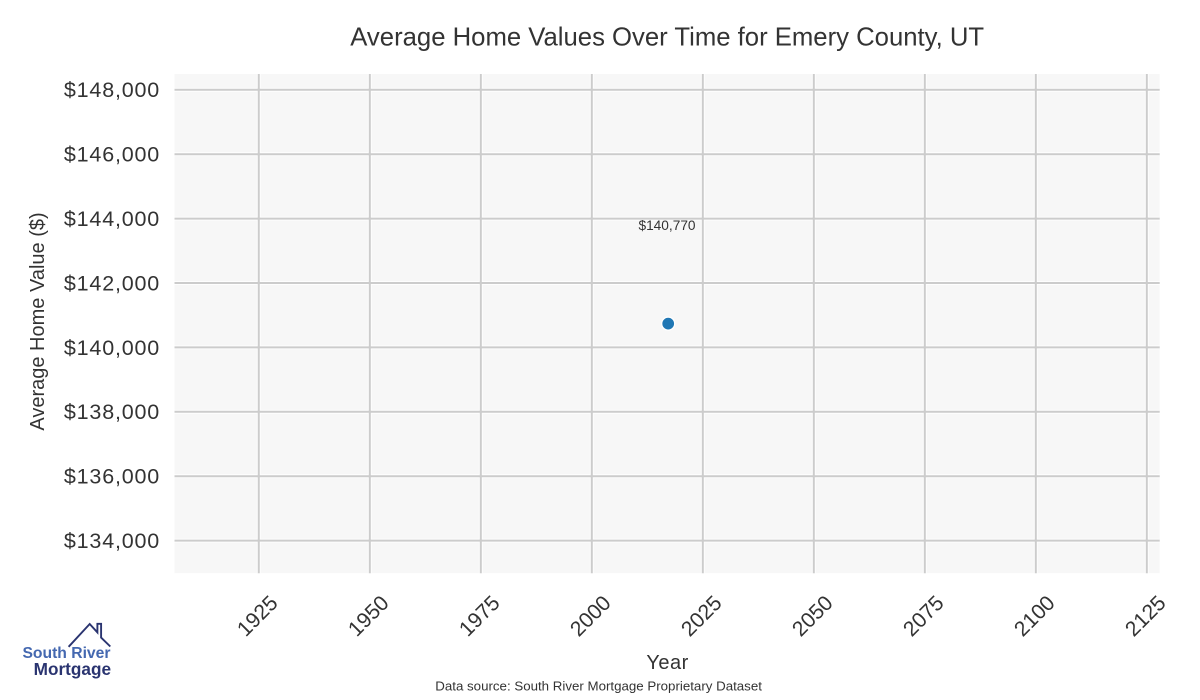 The width and height of the screenshot is (1200, 700). Describe the element at coordinates (667, 663) in the screenshot. I see `svg-text: Year` at that location.